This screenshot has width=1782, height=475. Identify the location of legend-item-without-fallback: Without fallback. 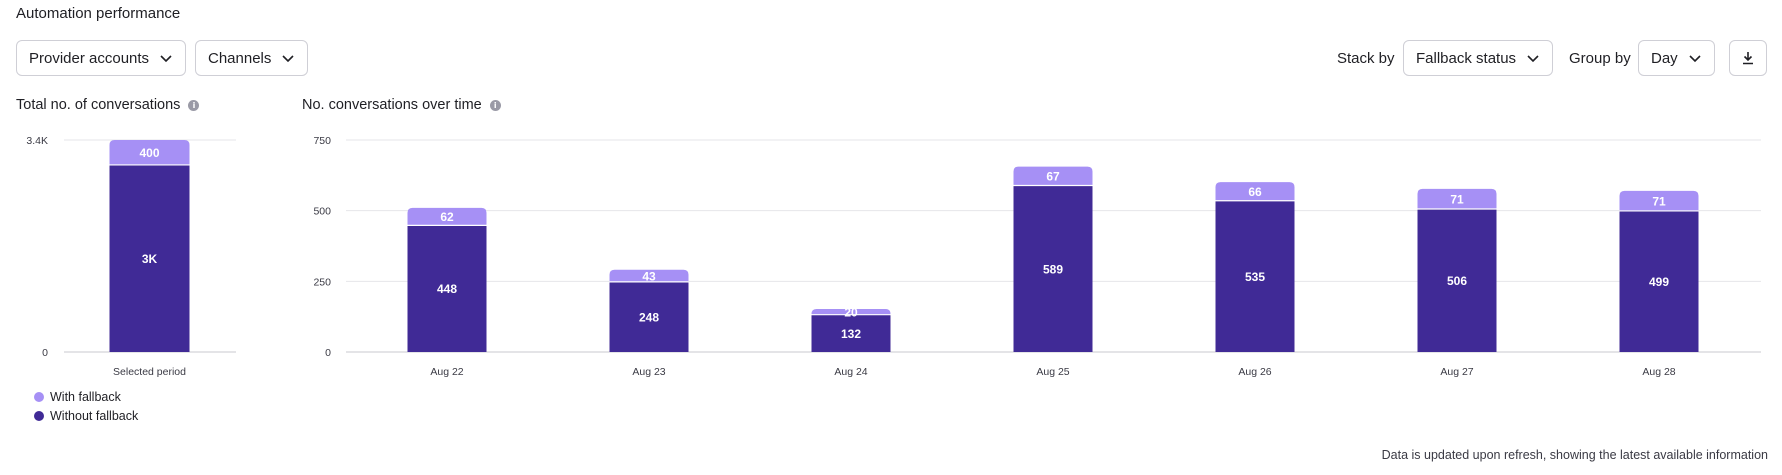
(86, 416).